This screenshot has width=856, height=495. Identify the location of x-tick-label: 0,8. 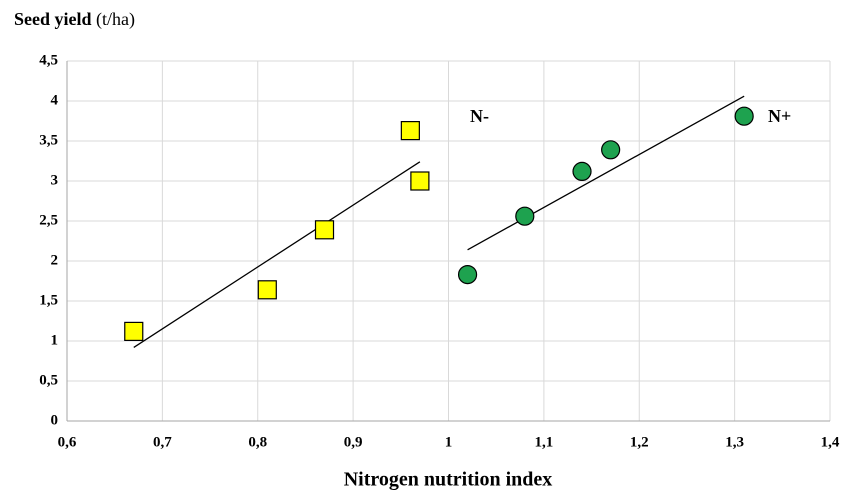
(257, 442).